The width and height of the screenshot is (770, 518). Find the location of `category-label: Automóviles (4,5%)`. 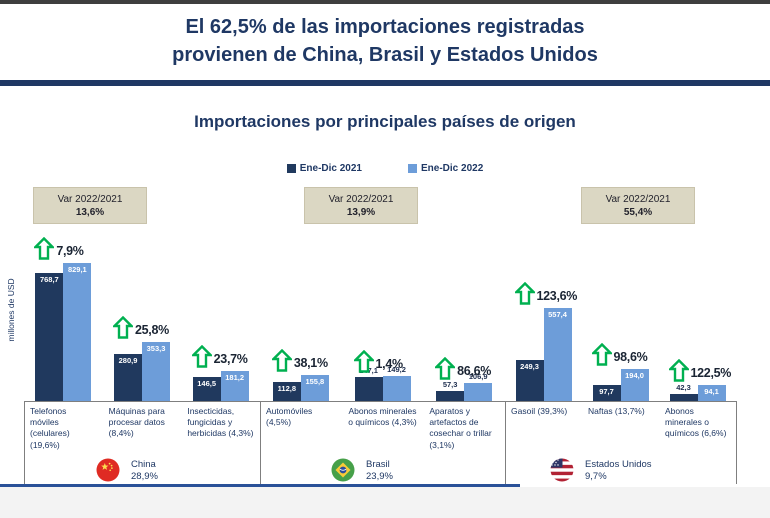

category-label: Automóviles (4,5%) is located at coordinates (289, 417).